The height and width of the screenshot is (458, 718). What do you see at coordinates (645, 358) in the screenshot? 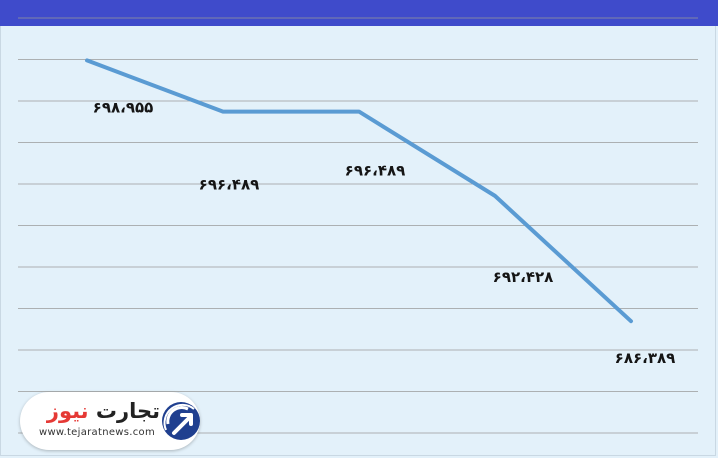
I see `data-label: ۶۸۶،۳۸۹` at bounding box center [645, 358].